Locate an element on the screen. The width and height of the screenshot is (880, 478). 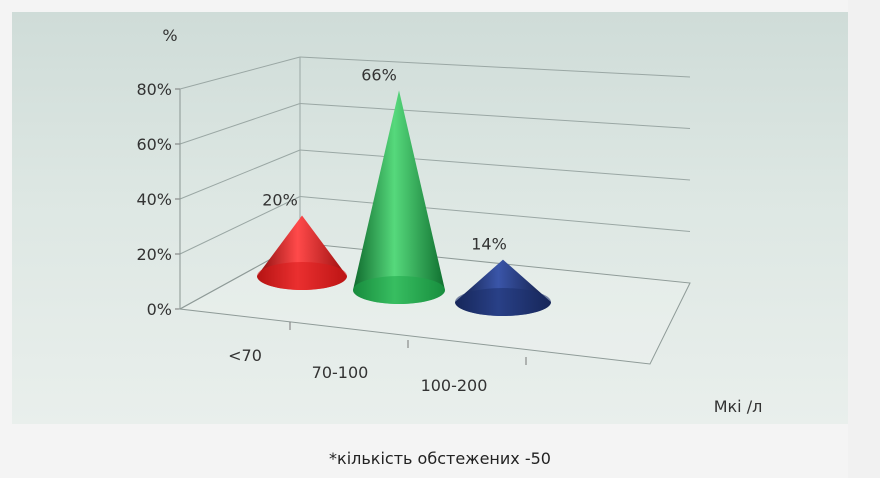
data-label: 20% is located at coordinates (280, 200).